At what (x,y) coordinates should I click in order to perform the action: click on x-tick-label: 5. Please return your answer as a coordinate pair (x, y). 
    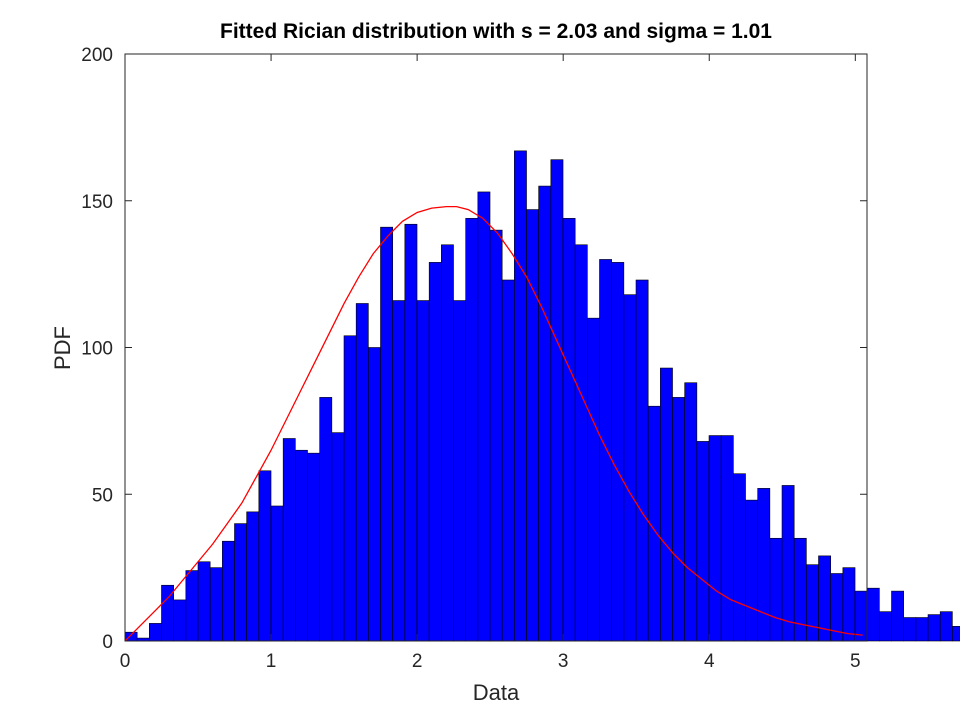
    Looking at the image, I should click on (855, 661).